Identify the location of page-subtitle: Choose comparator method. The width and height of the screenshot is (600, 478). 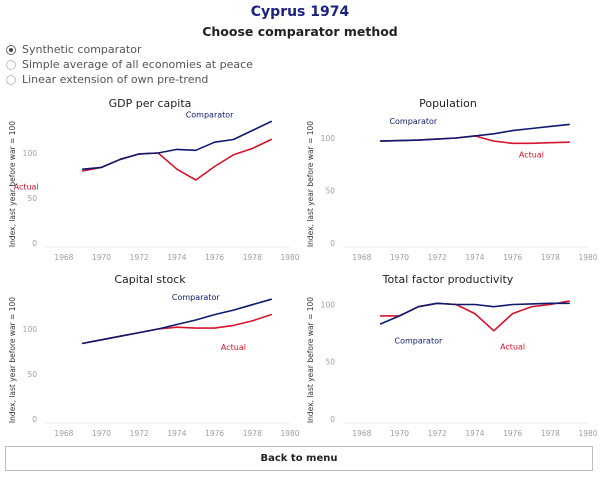
(300, 31).